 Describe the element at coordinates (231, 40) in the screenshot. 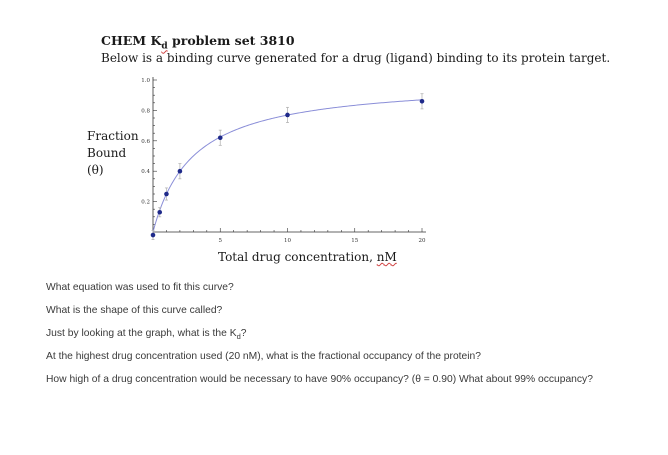

I see `title-suffix: problem set 3810` at that location.